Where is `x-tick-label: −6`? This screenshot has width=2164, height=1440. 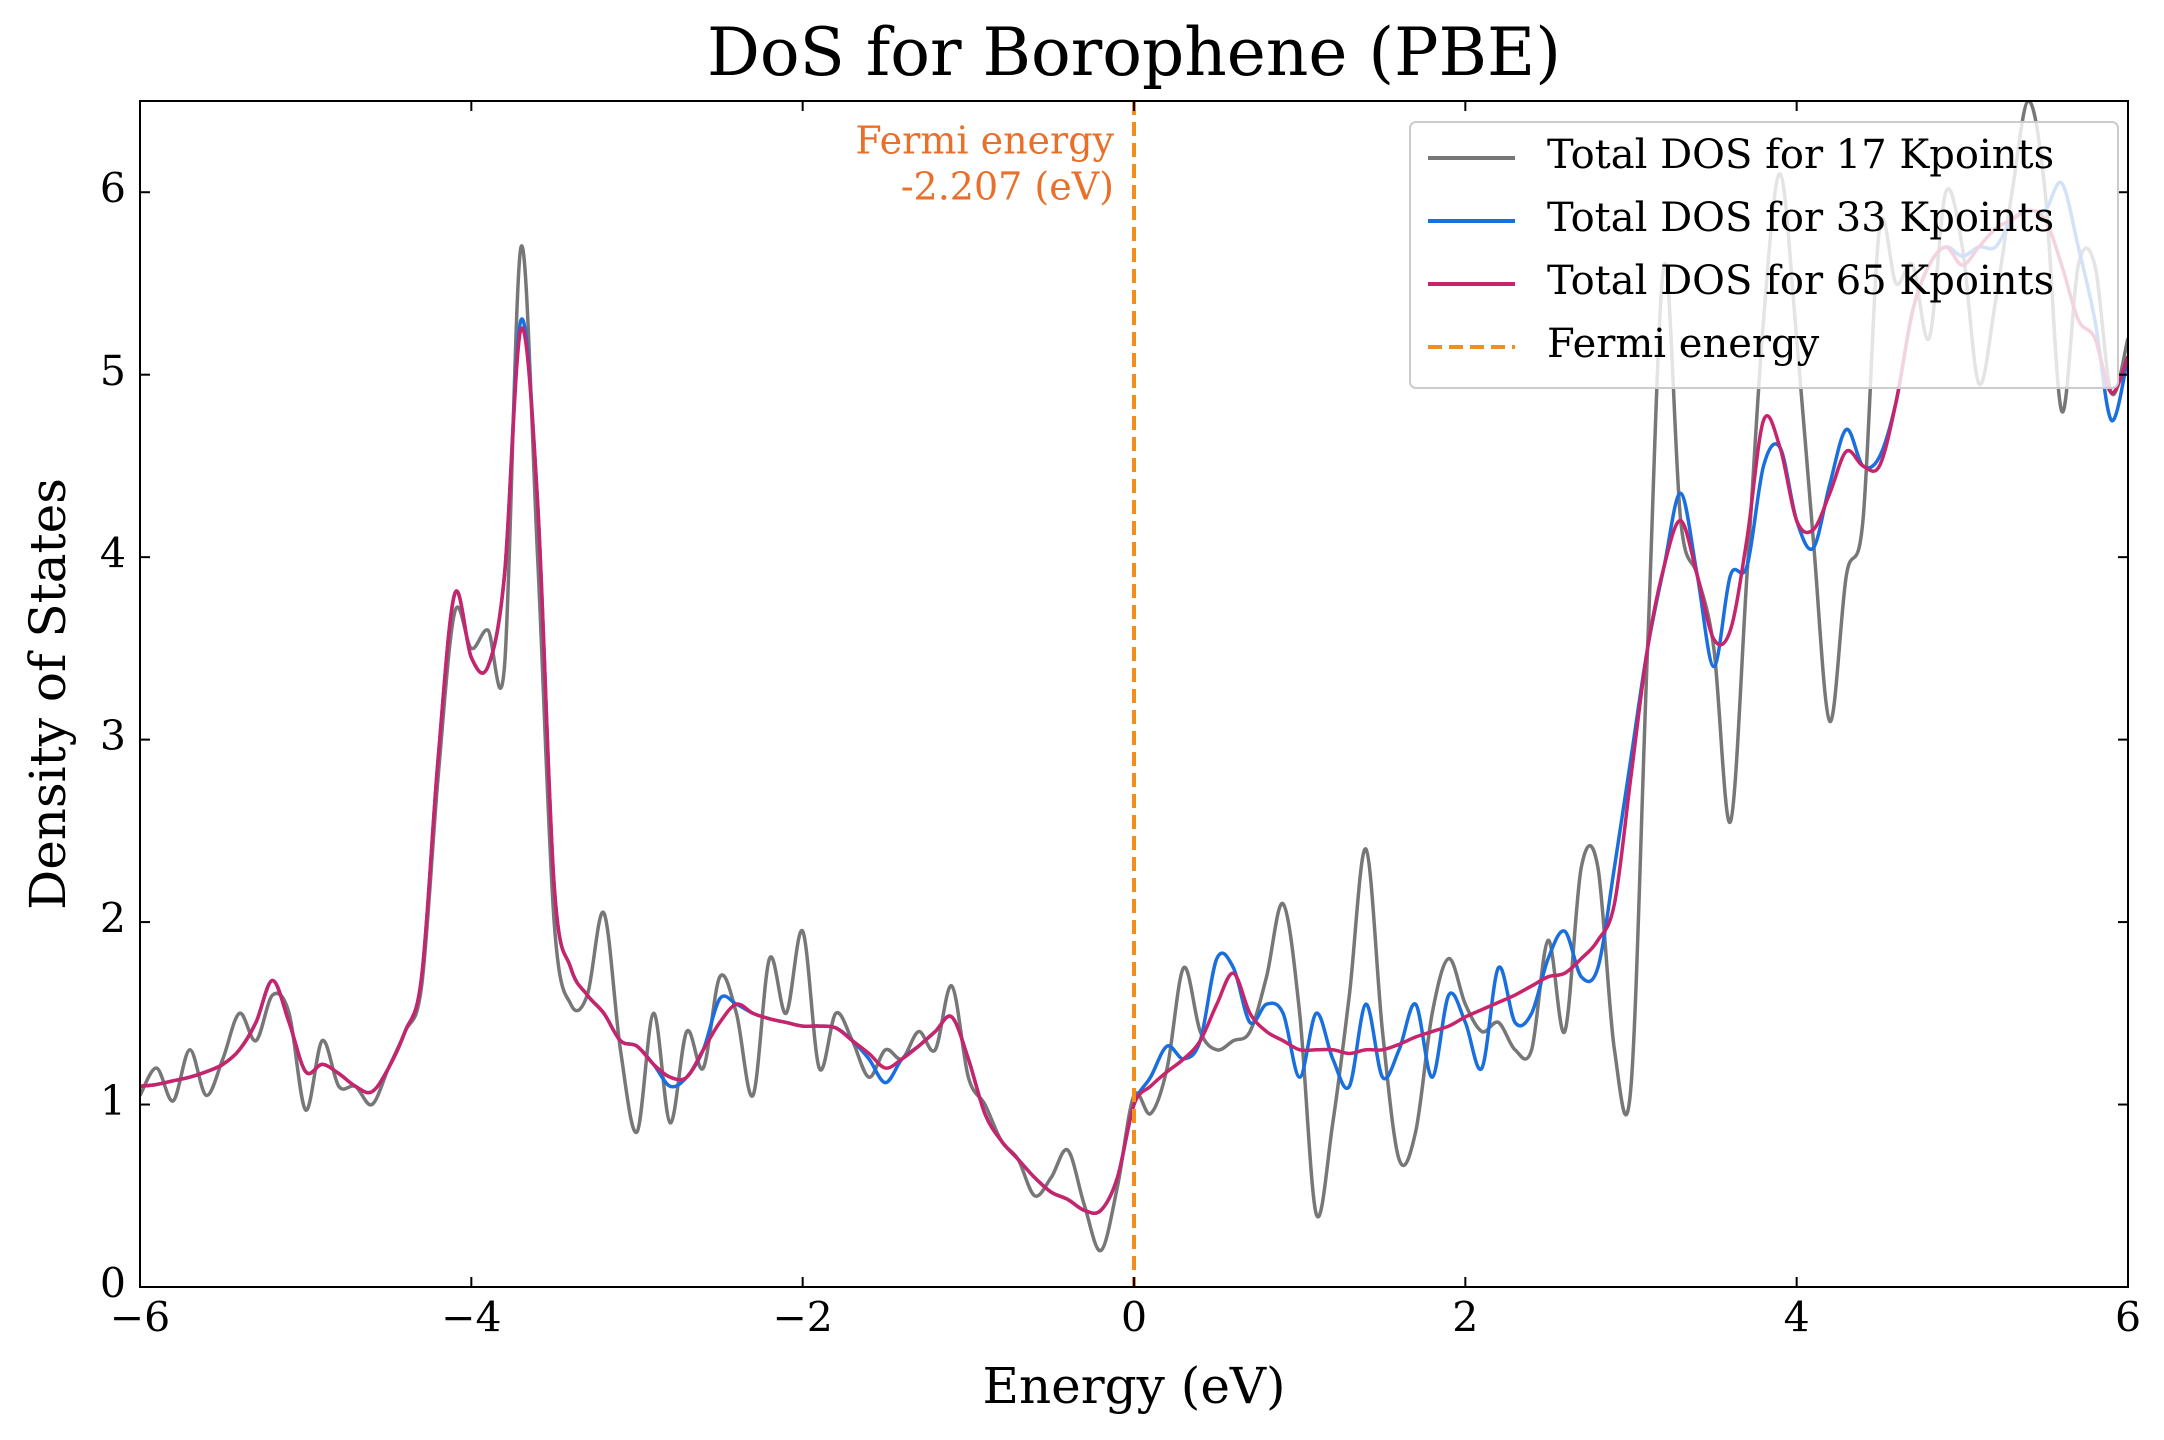
x-tick-label: −6 is located at coordinates (140, 1318).